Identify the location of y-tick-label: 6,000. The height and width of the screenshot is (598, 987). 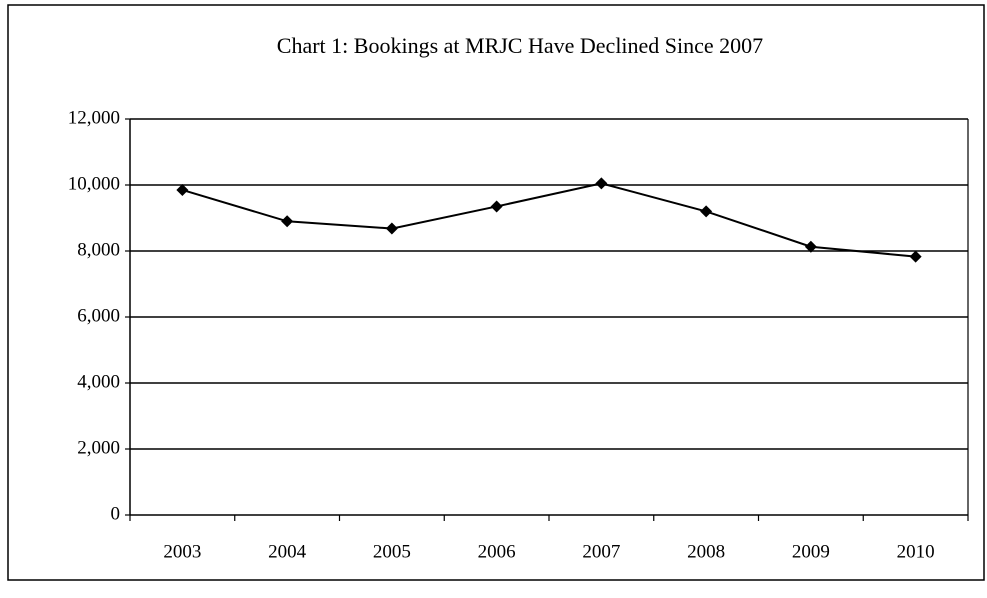
(98, 315).